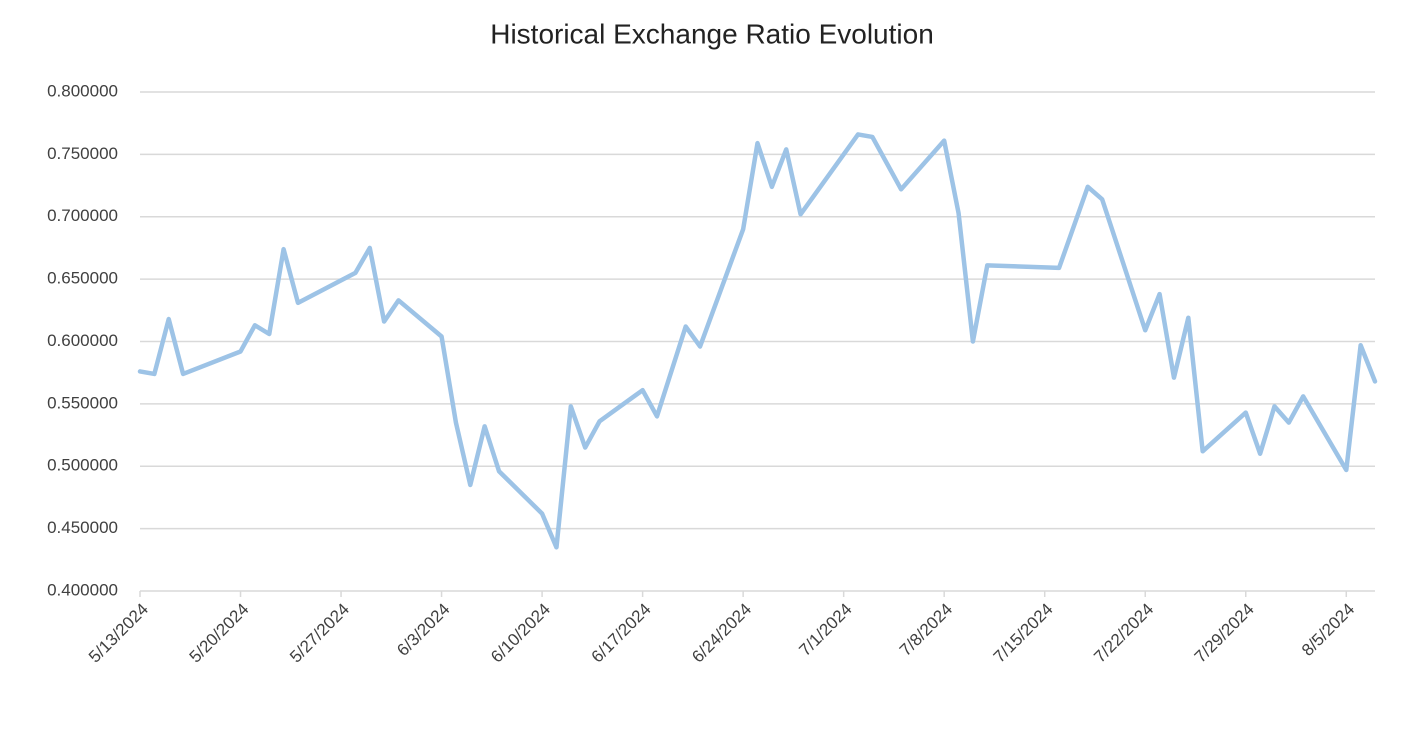  I want to click on x-tick-label: 7/29/2024, so click(1224, 633).